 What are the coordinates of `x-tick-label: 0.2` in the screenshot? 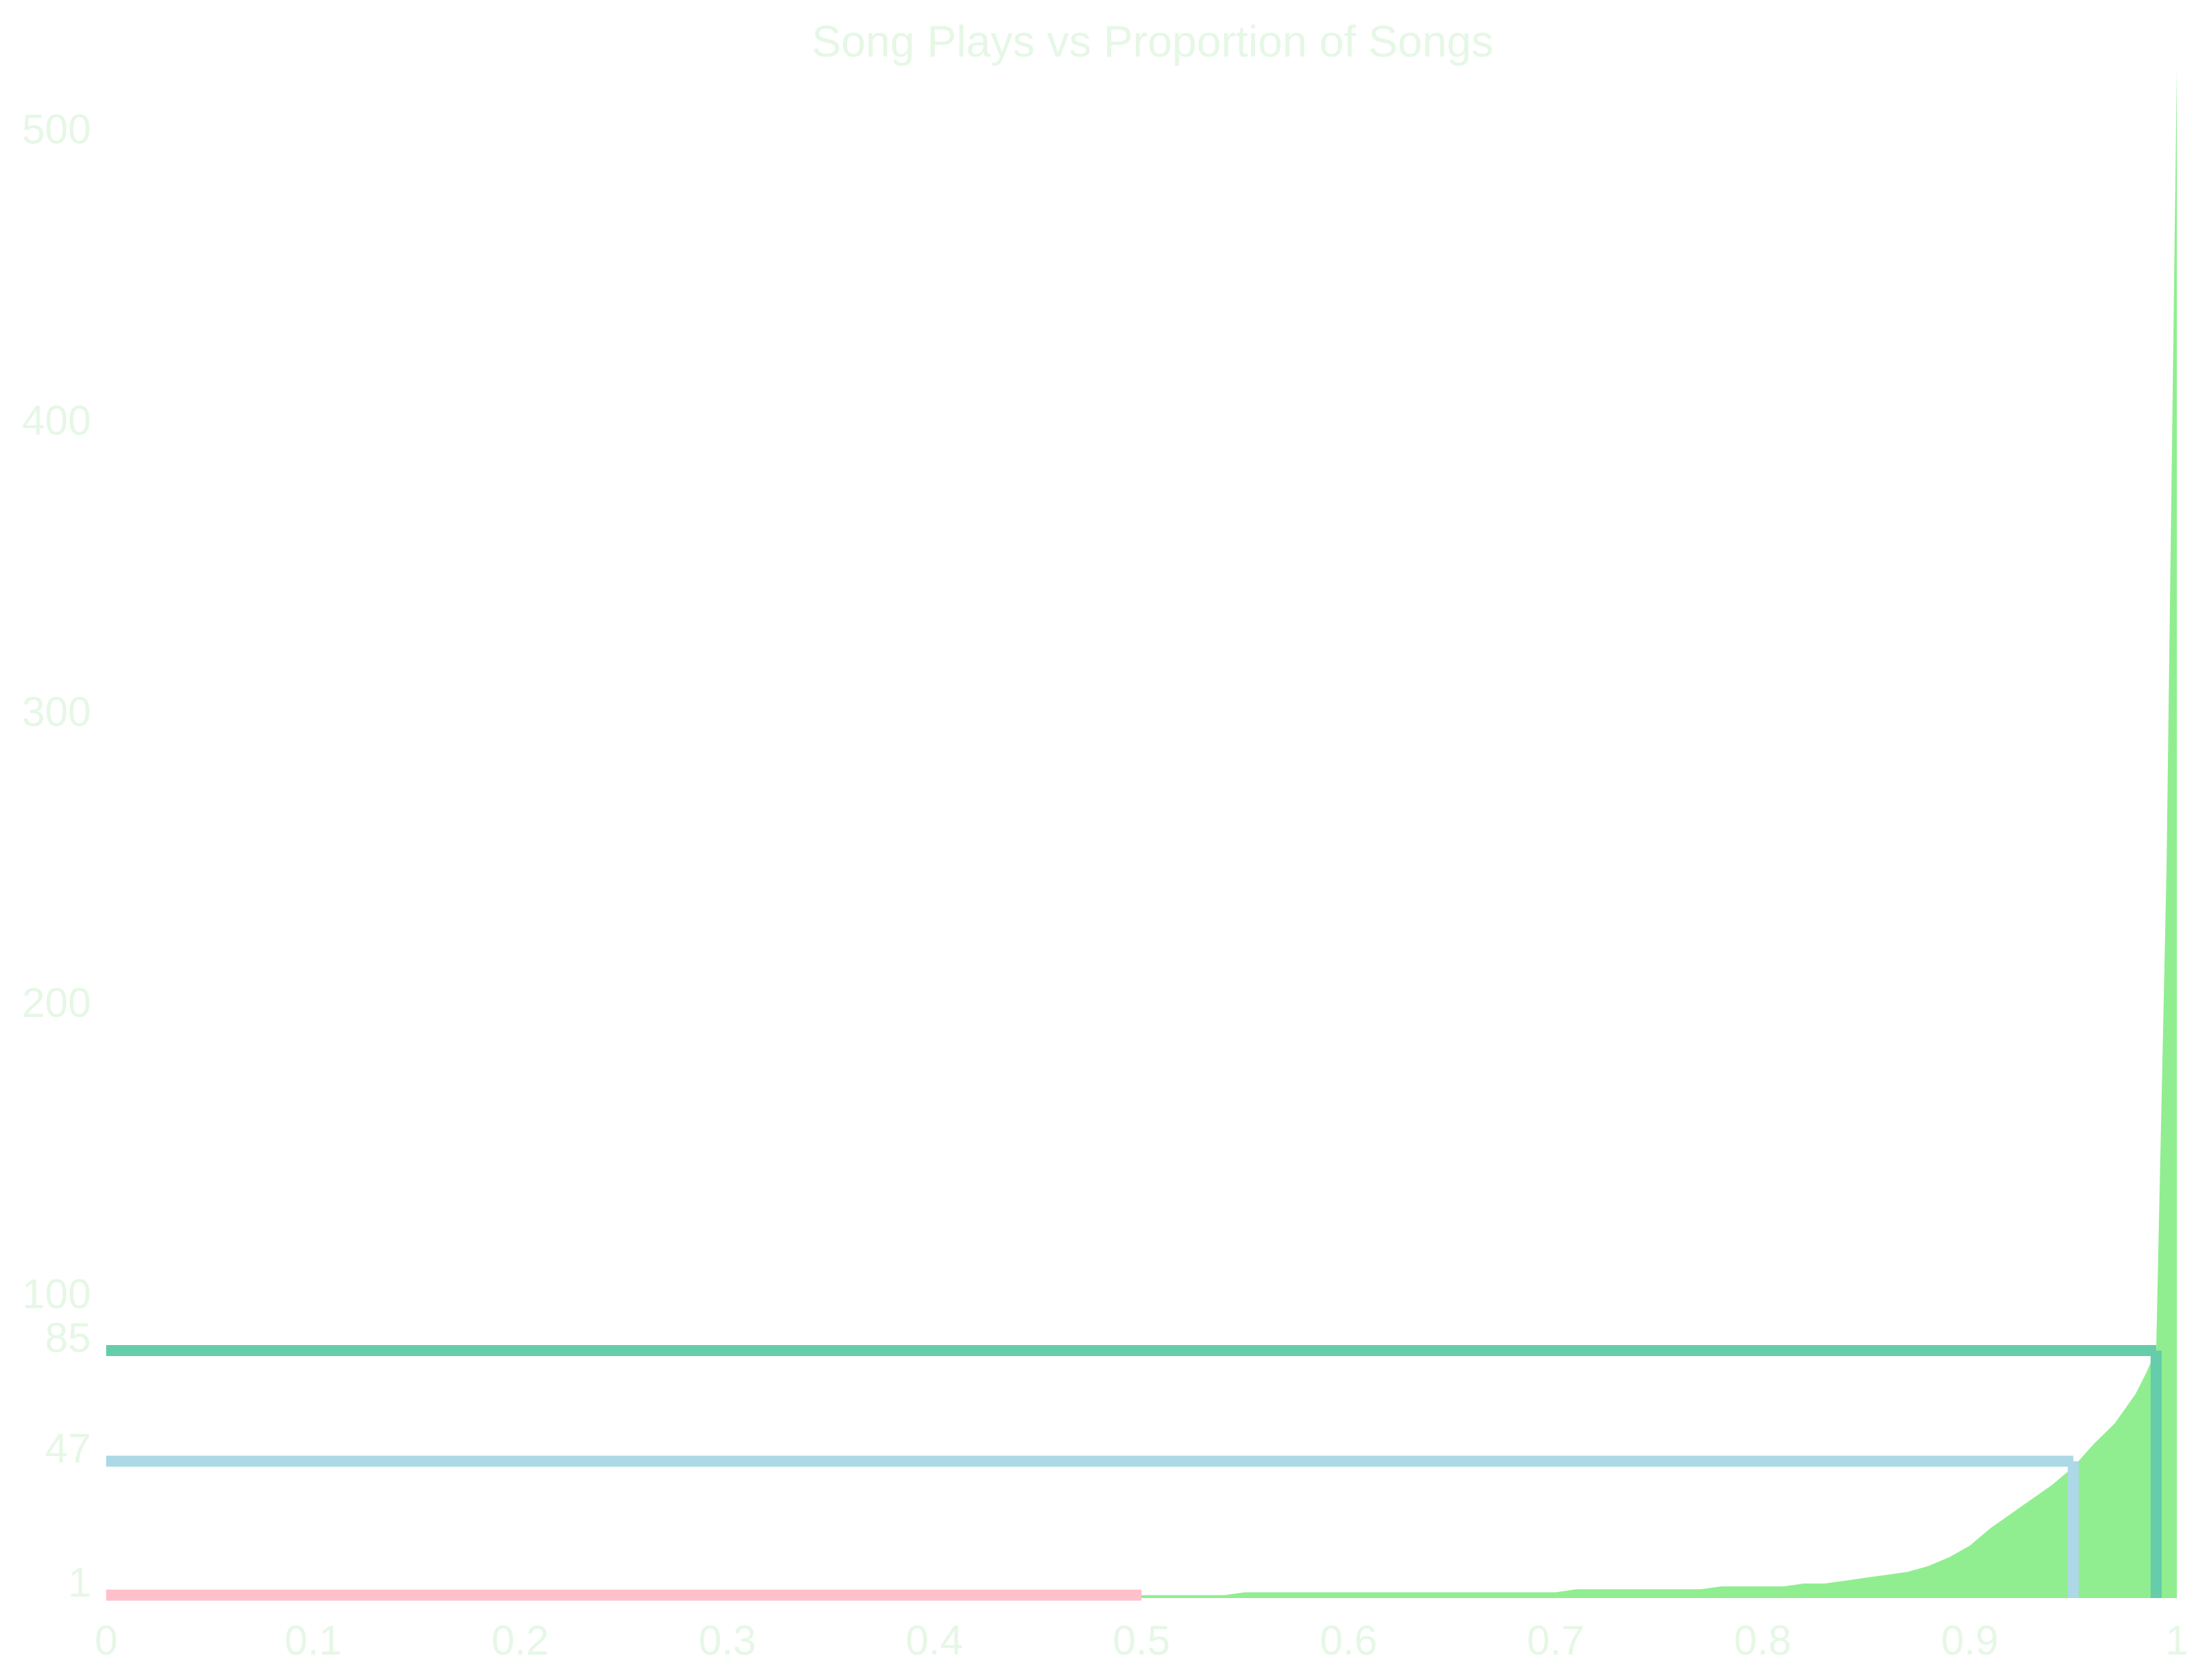 It's located at (520, 1640).